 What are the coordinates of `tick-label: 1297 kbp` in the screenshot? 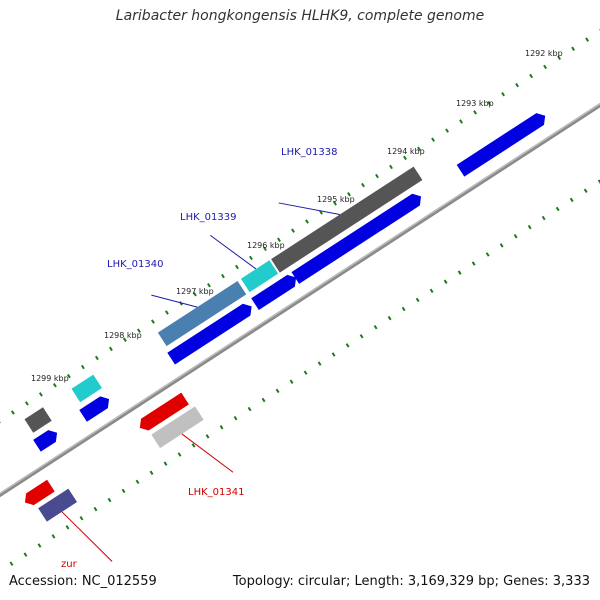 It's located at (195, 291).